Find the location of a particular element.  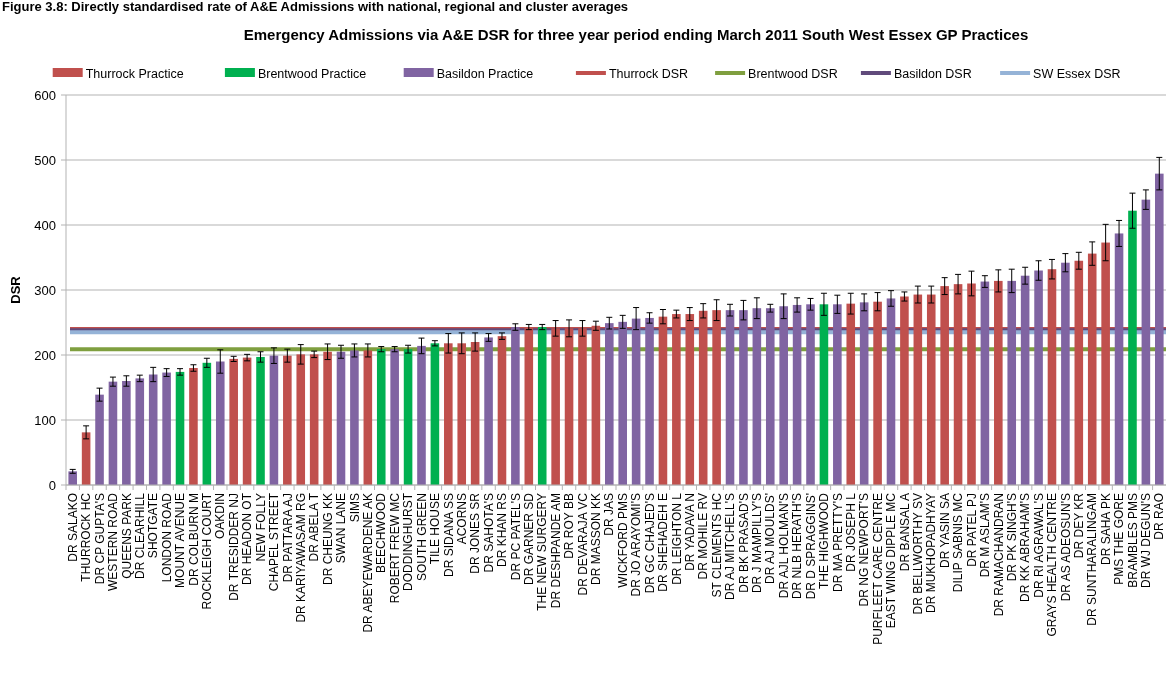

x-tick-label: ACORNS is located at coordinates (461, 519).